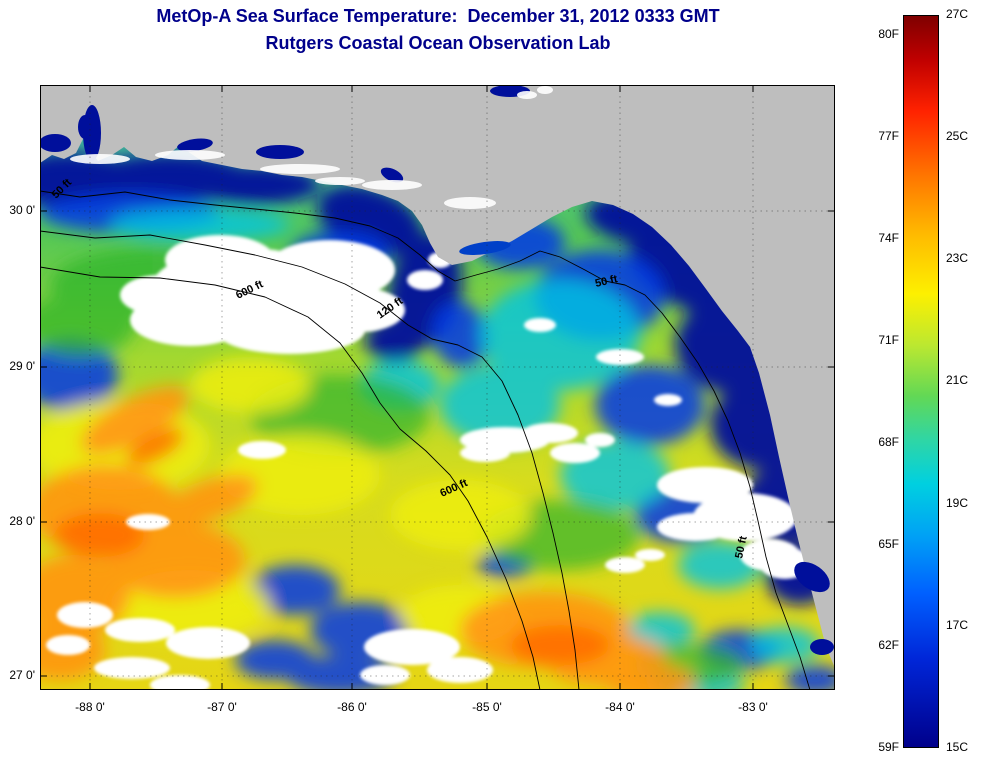 The height and width of the screenshot is (770, 992). What do you see at coordinates (888, 340) in the screenshot?
I see `colorbar-f-label: 71F` at bounding box center [888, 340].